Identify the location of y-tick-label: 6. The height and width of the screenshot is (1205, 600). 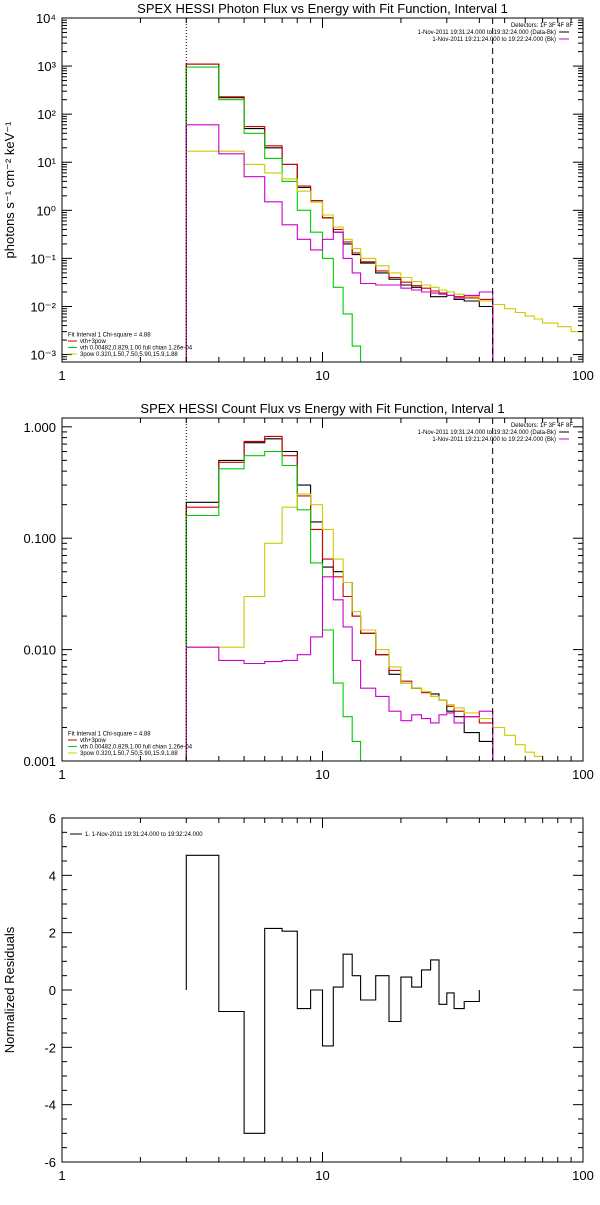
(52, 818).